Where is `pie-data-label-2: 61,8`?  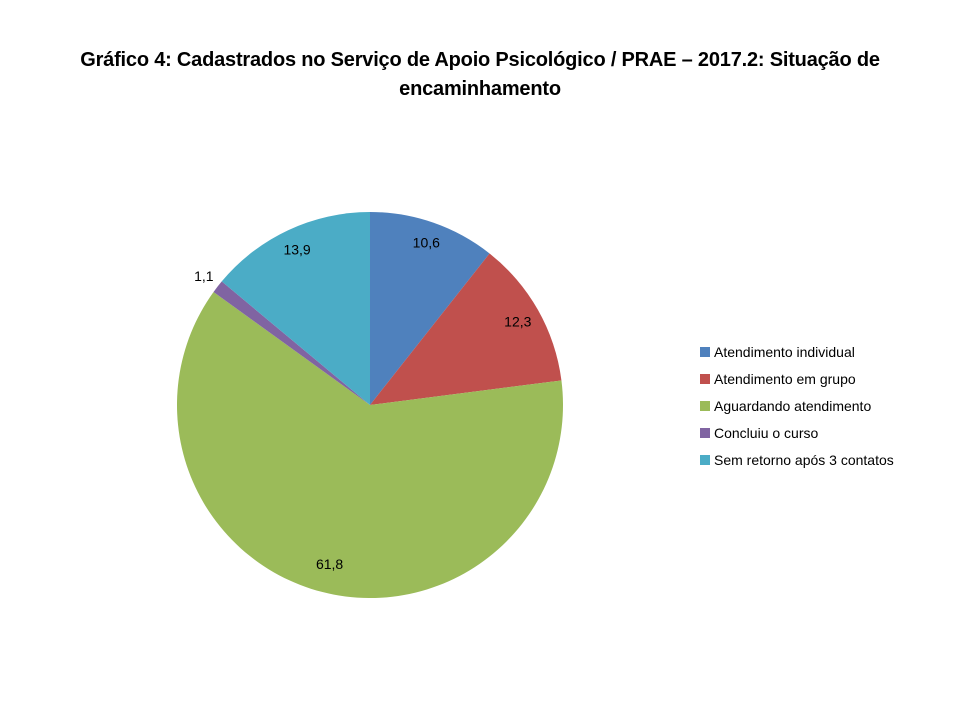
pie-data-label-2: 61,8 is located at coordinates (329, 564).